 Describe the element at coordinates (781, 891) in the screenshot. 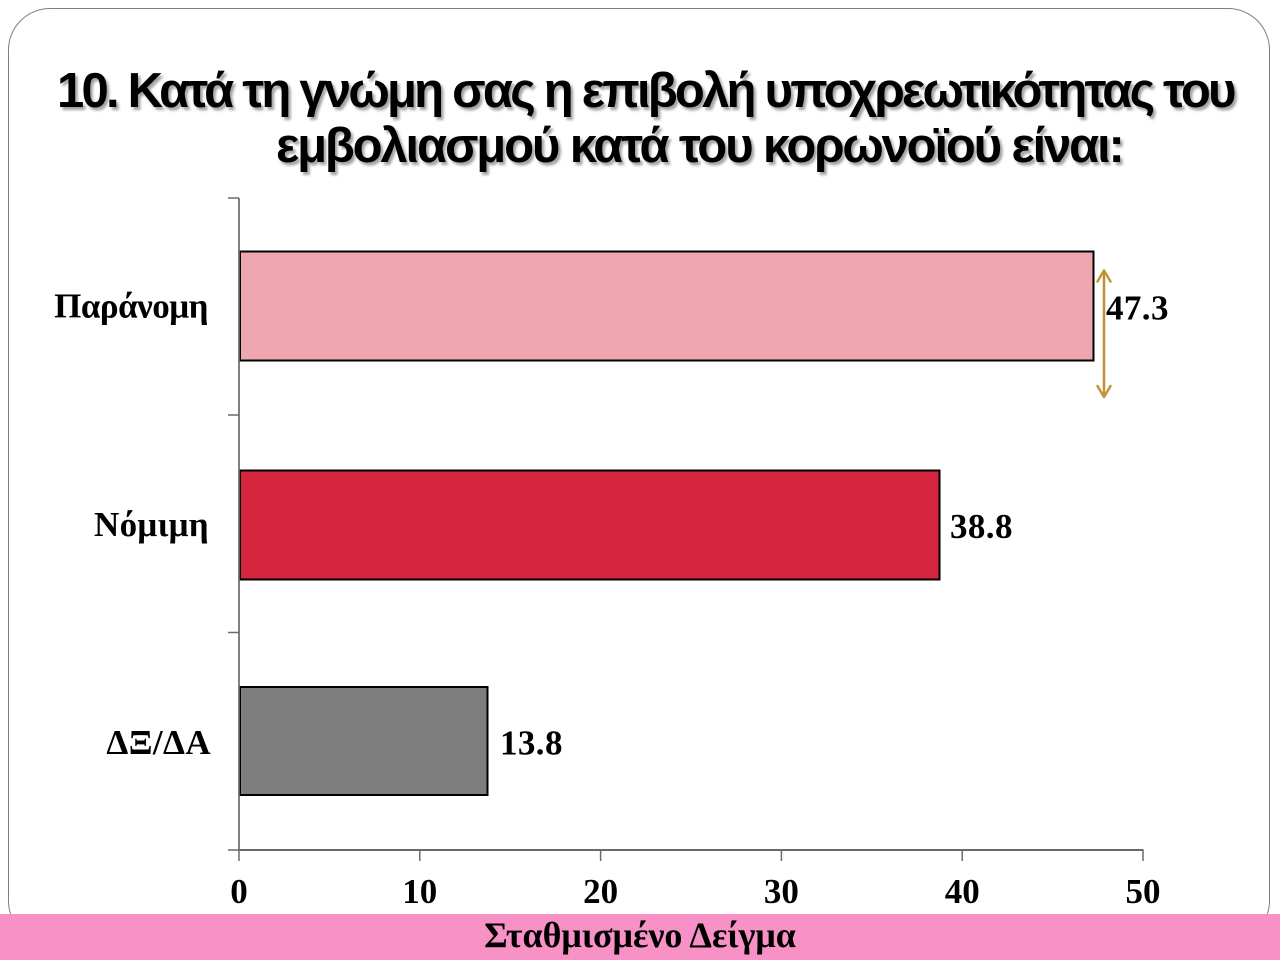

I see `svg-text: 30` at that location.